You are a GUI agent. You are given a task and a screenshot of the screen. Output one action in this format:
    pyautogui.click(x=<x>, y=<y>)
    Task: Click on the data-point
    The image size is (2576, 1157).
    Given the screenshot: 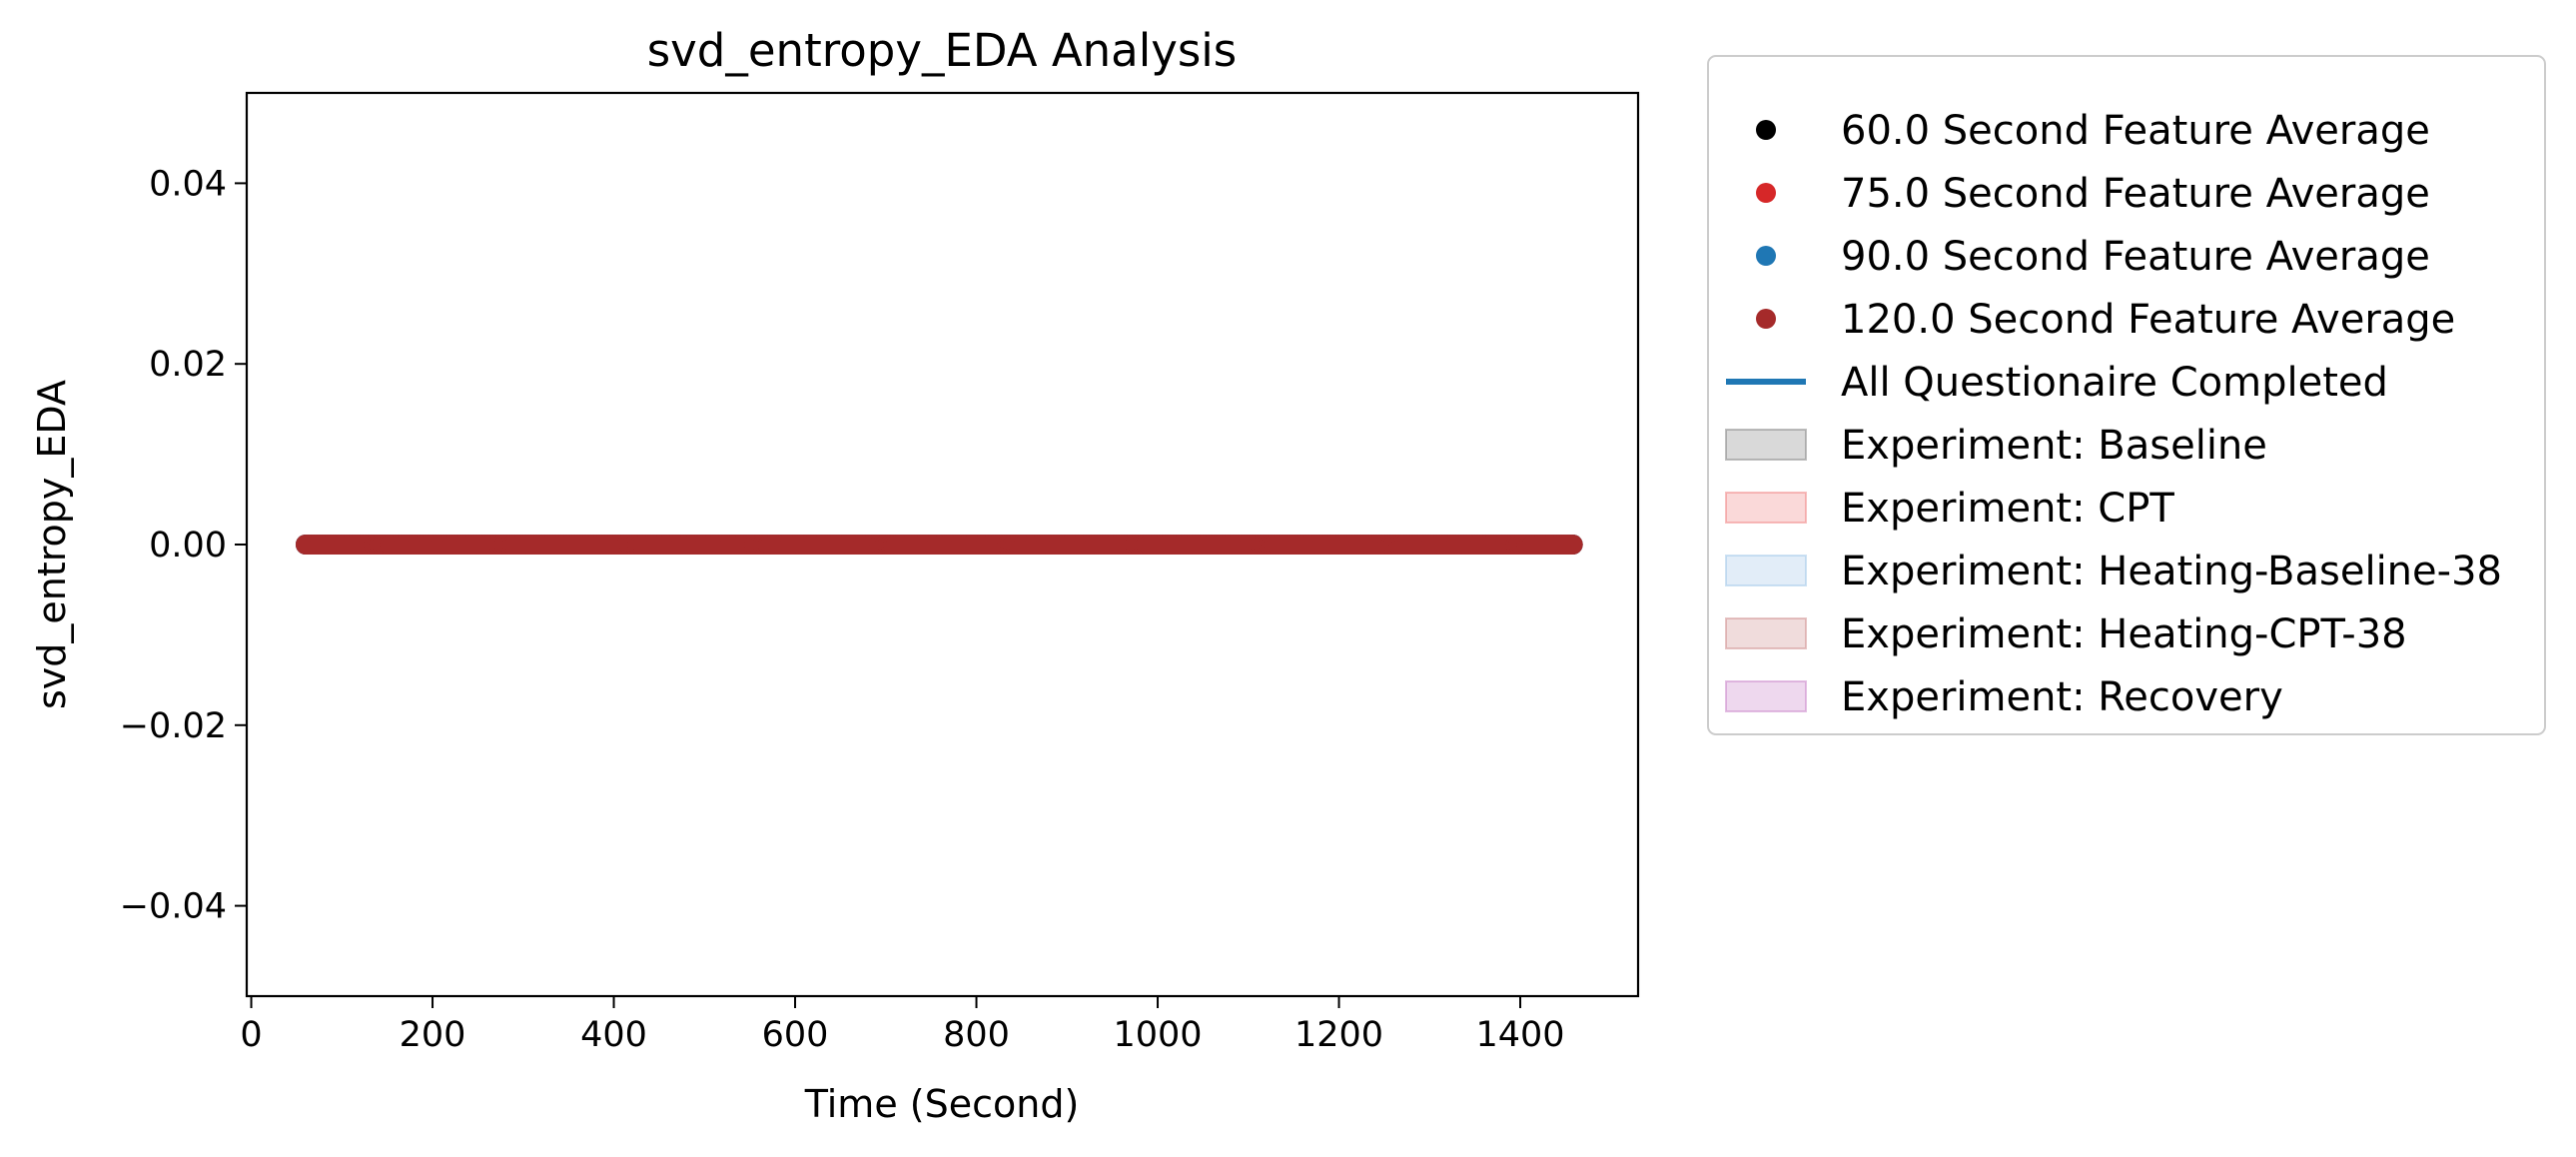 What is the action you would take?
    pyautogui.click(x=1573, y=545)
    